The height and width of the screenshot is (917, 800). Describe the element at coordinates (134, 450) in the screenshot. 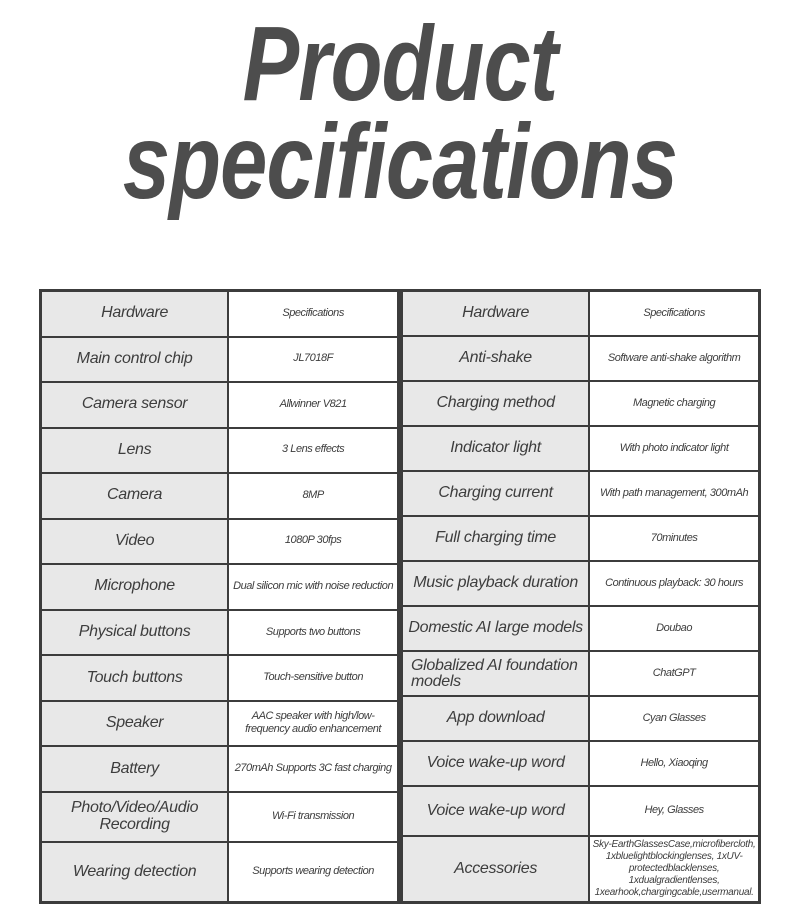

I see `spec-label-cell: Lens` at that location.